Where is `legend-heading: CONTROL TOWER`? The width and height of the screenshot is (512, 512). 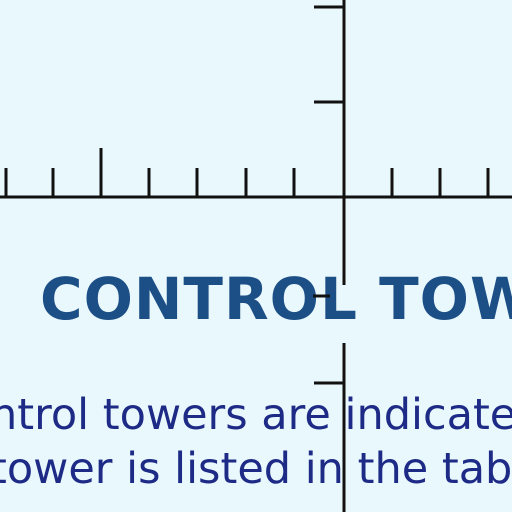 legend-heading: CONTROL TOWER is located at coordinates (276, 299).